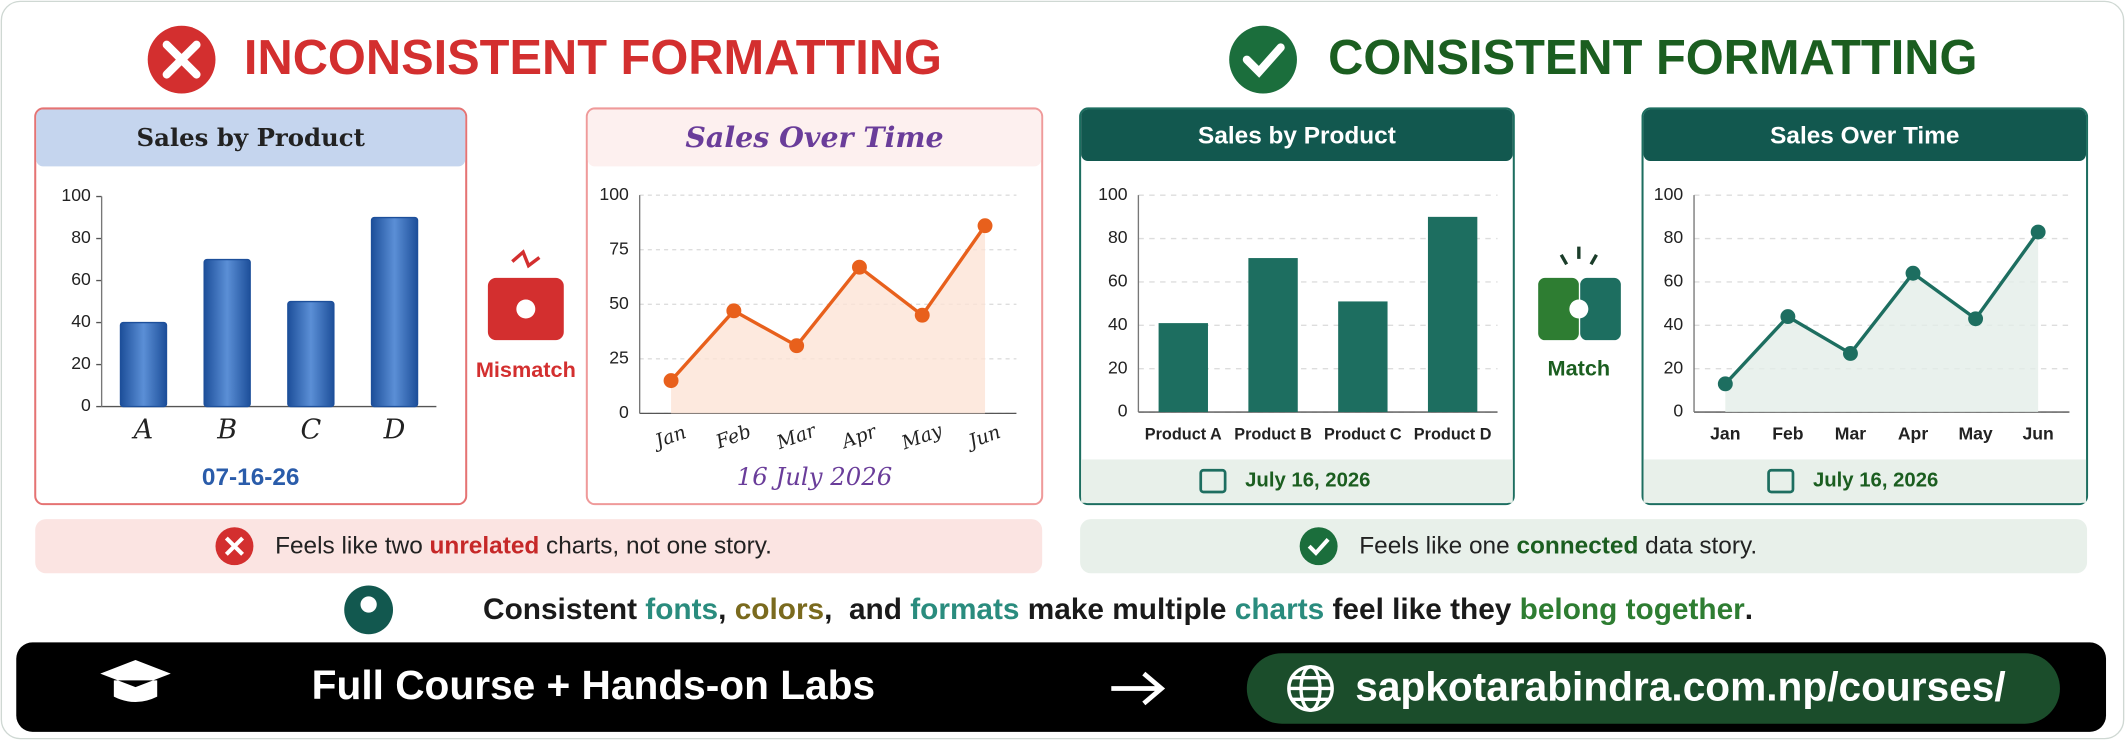 The width and height of the screenshot is (2125, 745). What do you see at coordinates (251, 477) in the screenshot?
I see `chart-date: 07-16-26` at bounding box center [251, 477].